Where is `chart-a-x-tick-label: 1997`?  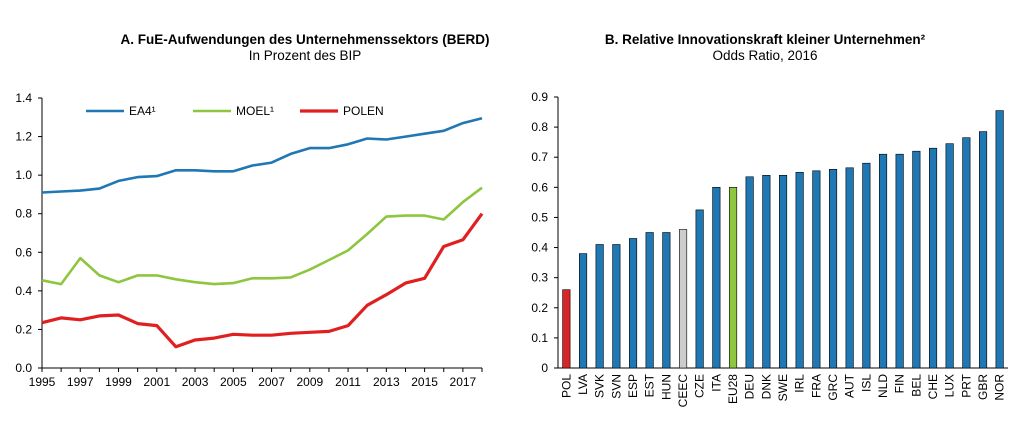 chart-a-x-tick-label: 1997 is located at coordinates (80, 382).